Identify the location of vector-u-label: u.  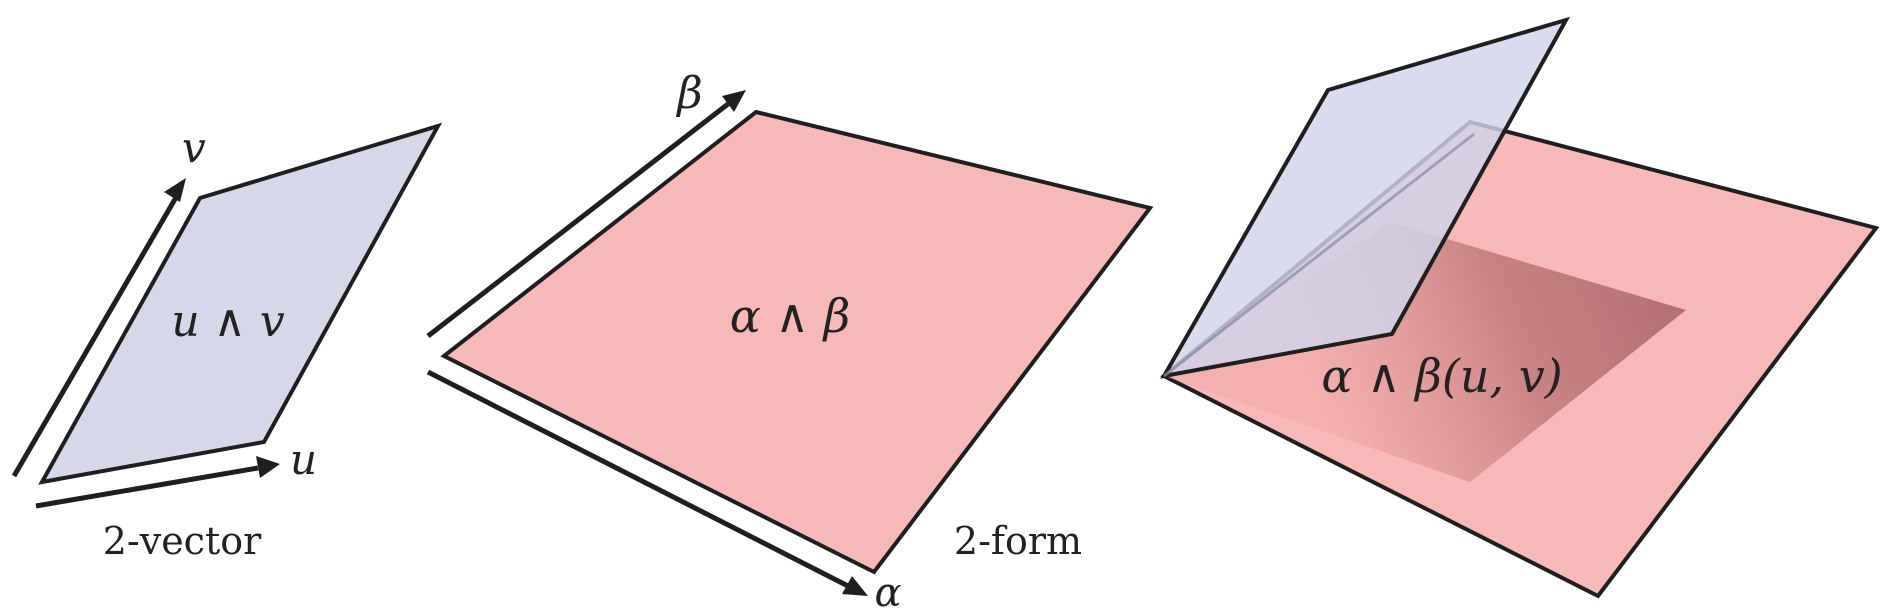
(303, 459).